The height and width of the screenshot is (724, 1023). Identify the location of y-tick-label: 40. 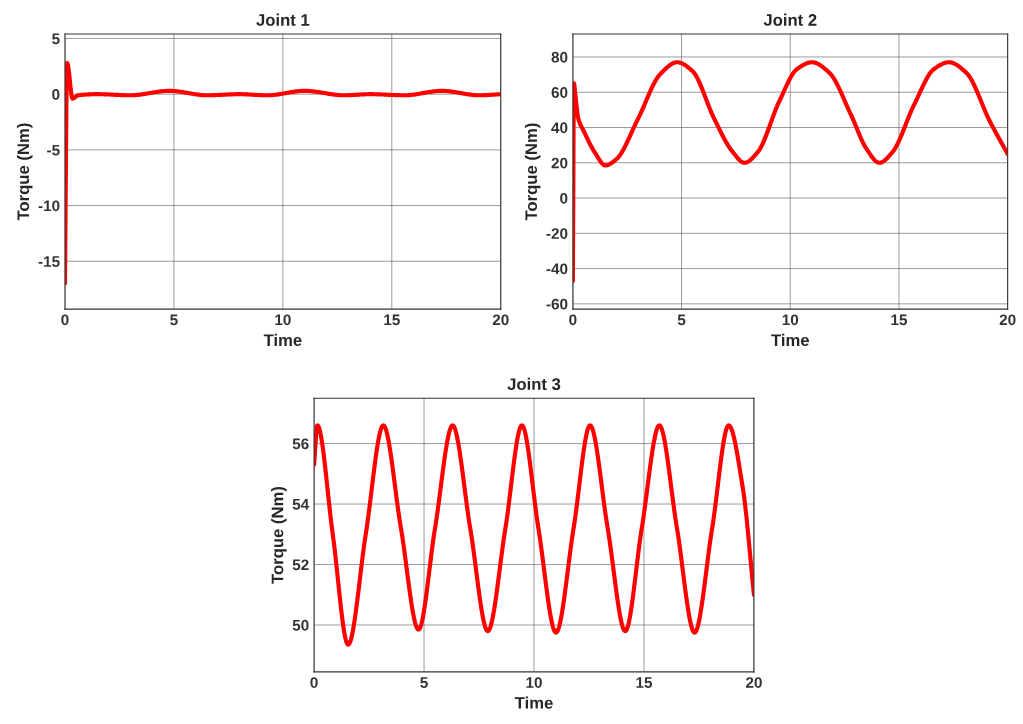
(559, 128).